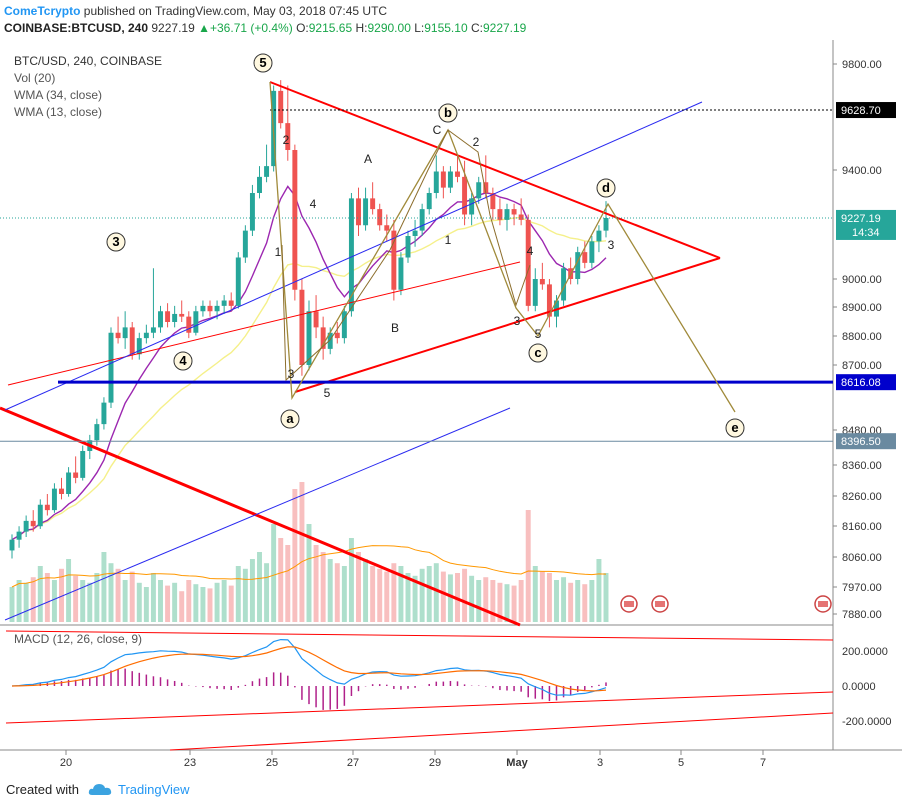 Image resolution: width=902 pixels, height=807 pixels. I want to click on wave-label: a, so click(290, 418).